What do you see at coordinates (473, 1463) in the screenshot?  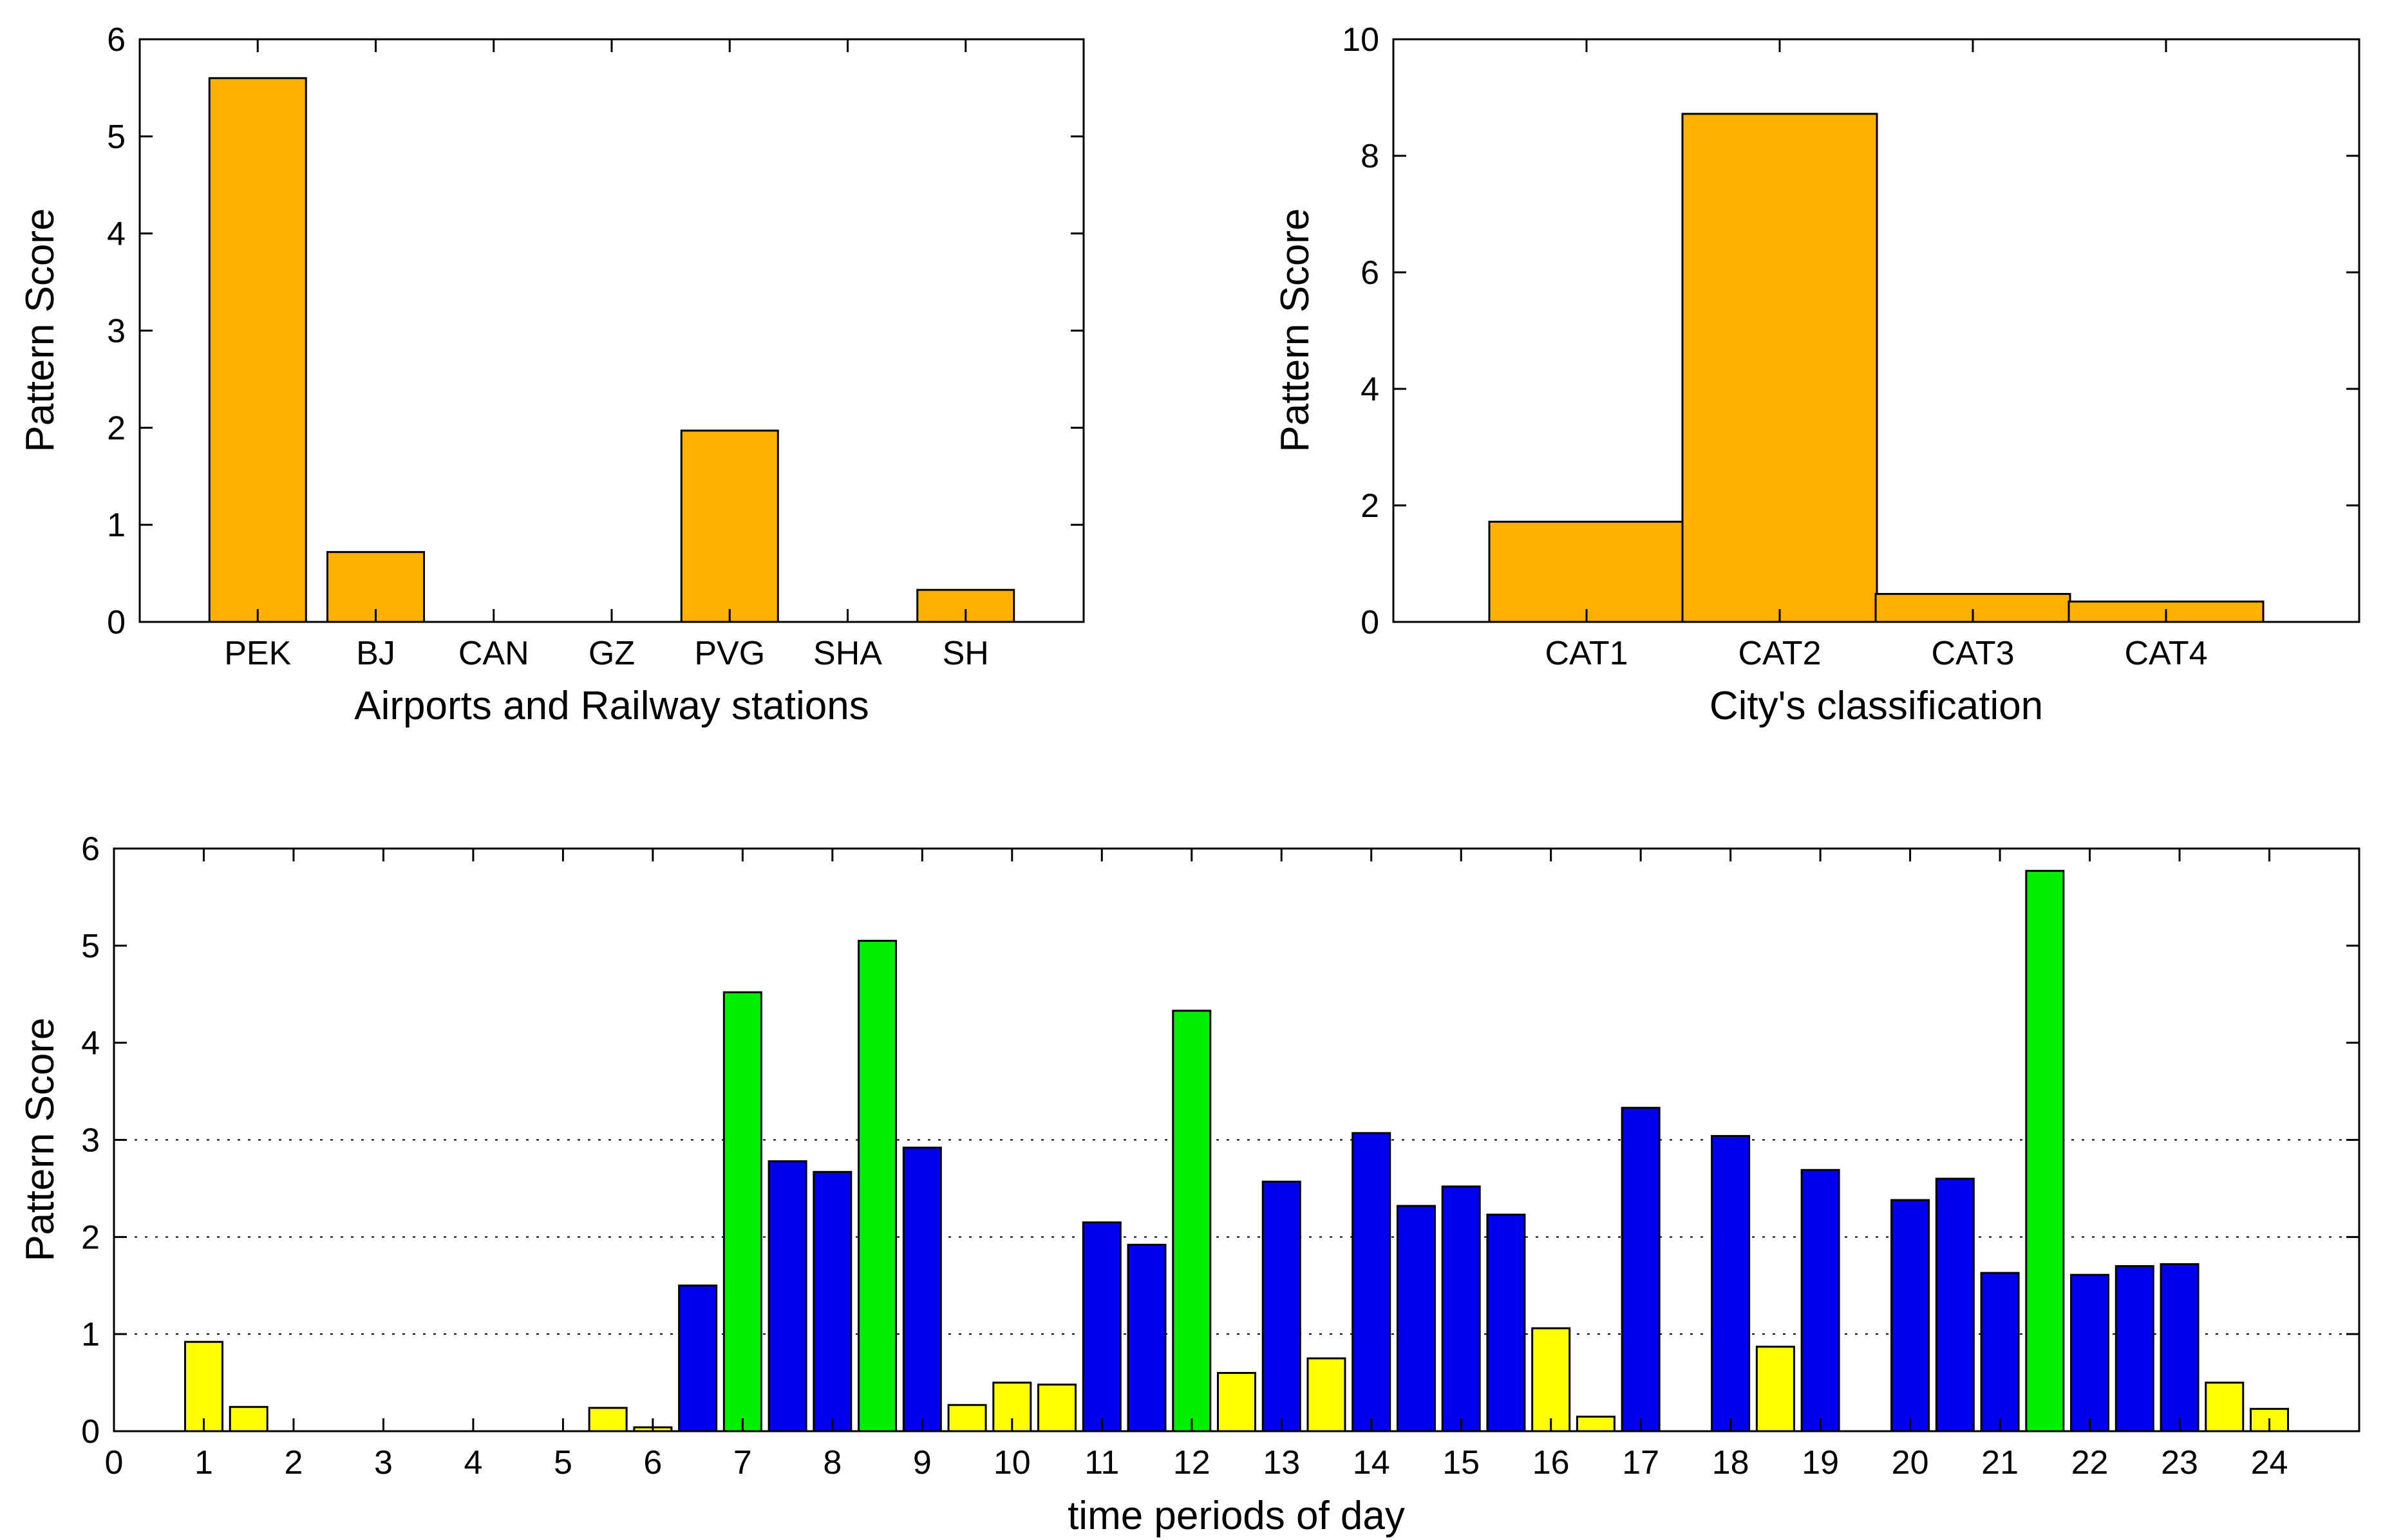 I see `time-periods-xtick-label: 4` at bounding box center [473, 1463].